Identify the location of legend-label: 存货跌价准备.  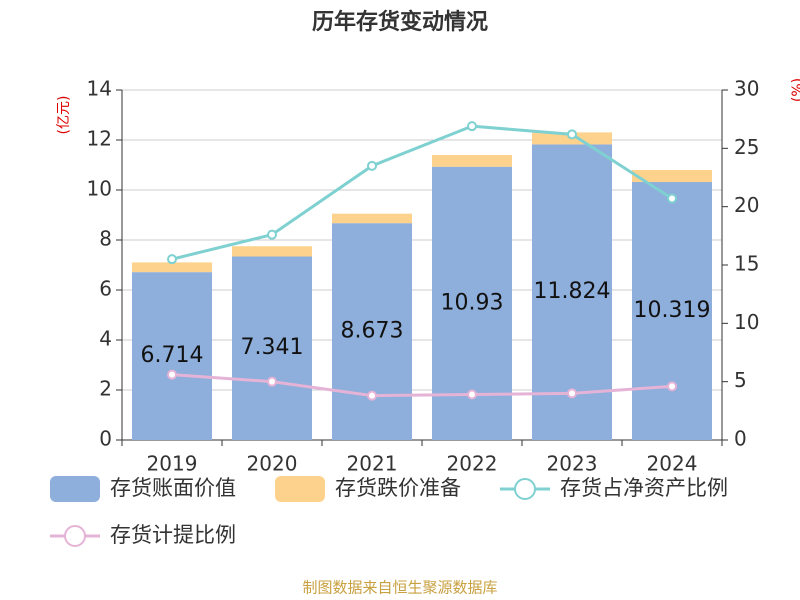
(398, 488).